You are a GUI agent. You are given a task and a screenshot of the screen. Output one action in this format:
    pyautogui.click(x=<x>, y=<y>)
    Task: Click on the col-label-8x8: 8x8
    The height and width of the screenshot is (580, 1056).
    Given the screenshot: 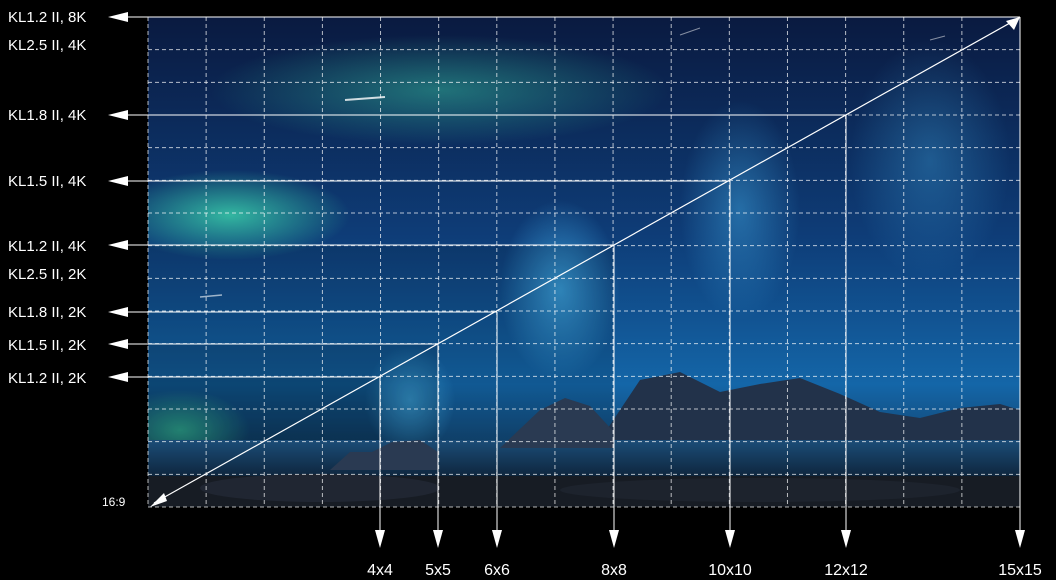 What is the action you would take?
    pyautogui.click(x=614, y=570)
    